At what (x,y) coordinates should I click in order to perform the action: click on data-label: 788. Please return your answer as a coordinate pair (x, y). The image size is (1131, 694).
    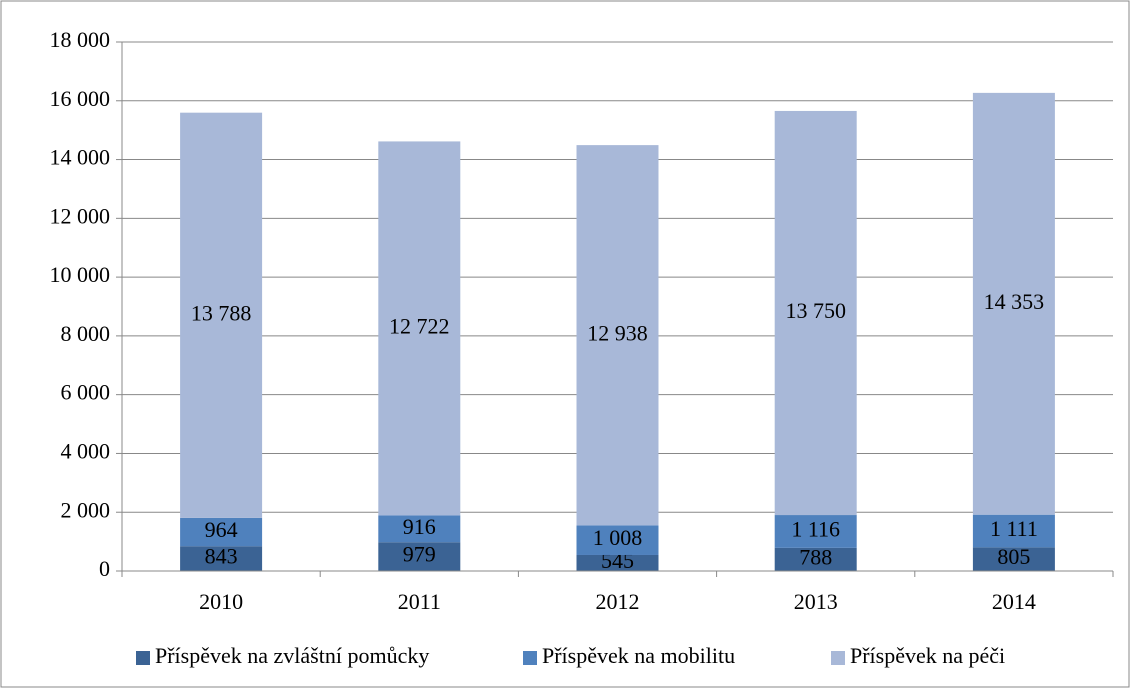
    Looking at the image, I should click on (815, 556).